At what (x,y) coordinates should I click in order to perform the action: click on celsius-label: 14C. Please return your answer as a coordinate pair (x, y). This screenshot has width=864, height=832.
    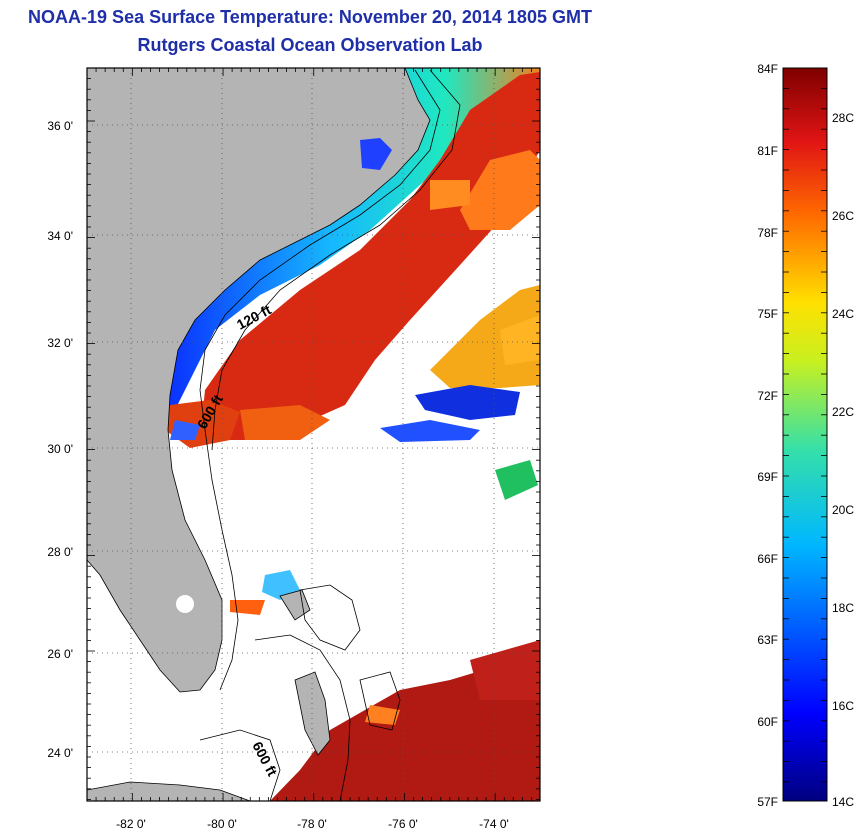
    Looking at the image, I should click on (843, 802).